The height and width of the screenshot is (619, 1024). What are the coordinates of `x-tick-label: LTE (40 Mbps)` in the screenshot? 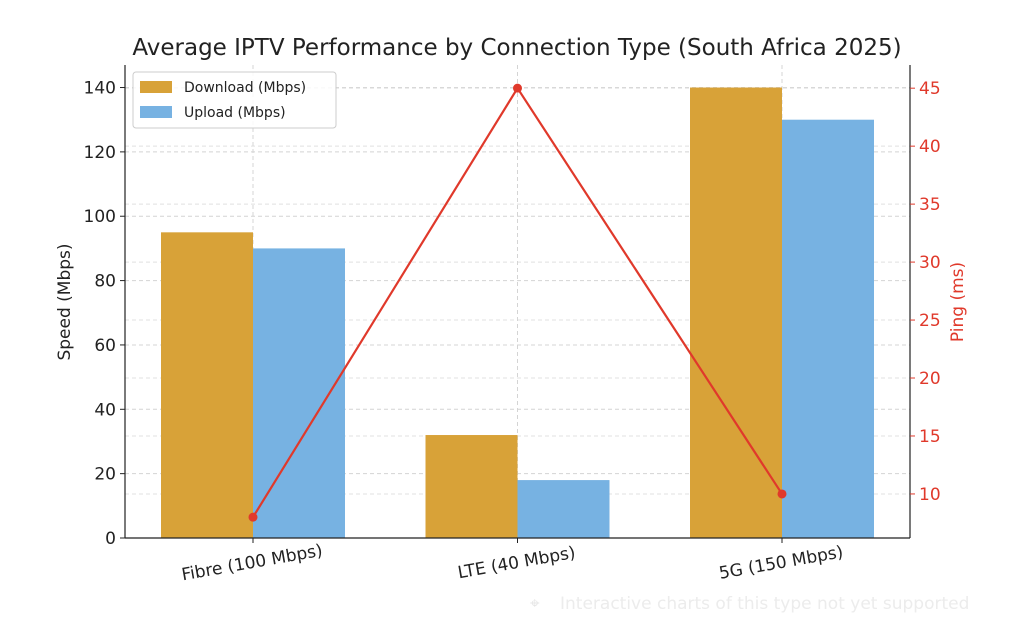 It's located at (516, 563).